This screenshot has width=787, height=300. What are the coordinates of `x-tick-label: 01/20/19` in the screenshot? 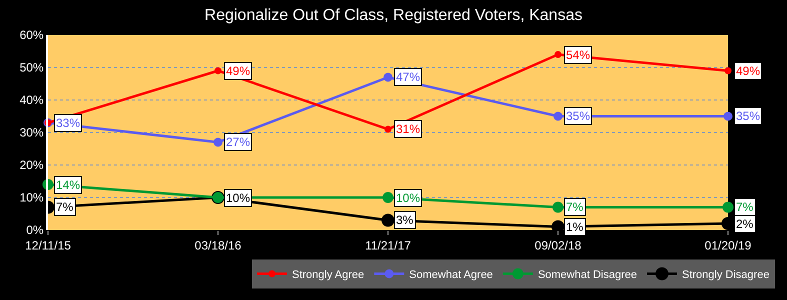 It's located at (728, 245).